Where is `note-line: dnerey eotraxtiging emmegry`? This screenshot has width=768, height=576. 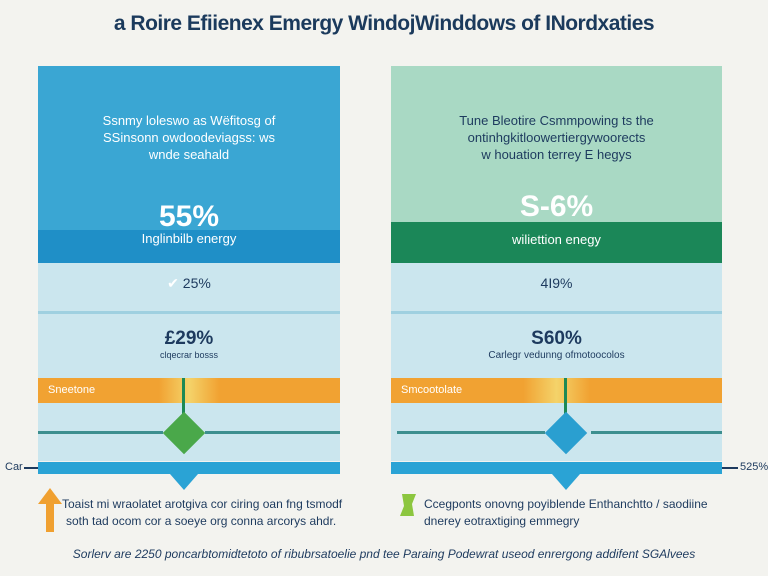 note-line: dnerey eotraxtiging emmegry is located at coordinates (502, 521).